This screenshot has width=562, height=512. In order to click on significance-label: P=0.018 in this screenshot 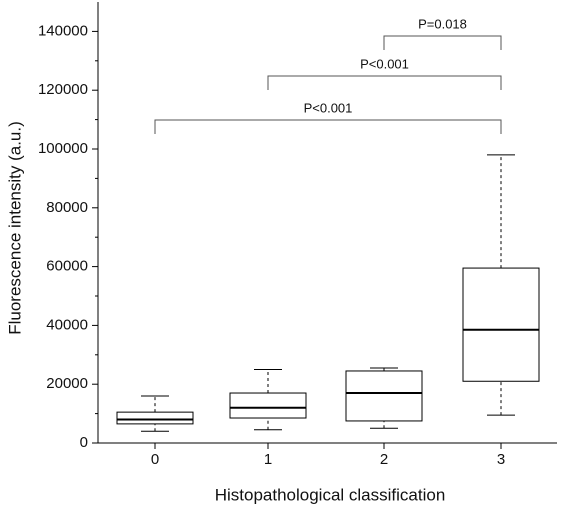, I will do `click(442, 23)`.